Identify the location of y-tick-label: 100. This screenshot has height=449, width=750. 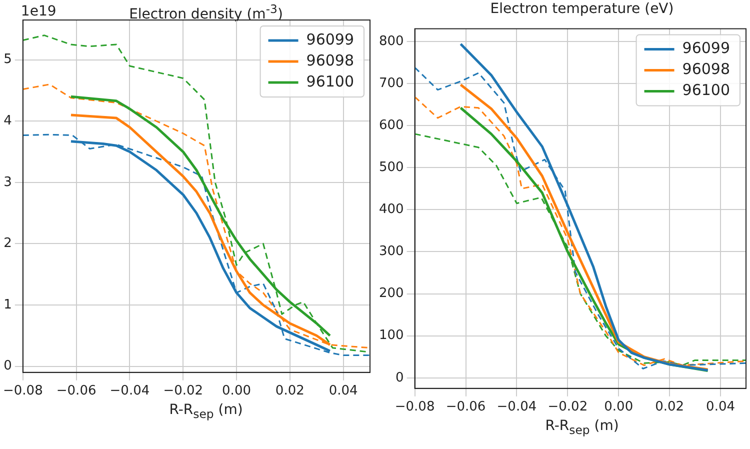
(391, 336).